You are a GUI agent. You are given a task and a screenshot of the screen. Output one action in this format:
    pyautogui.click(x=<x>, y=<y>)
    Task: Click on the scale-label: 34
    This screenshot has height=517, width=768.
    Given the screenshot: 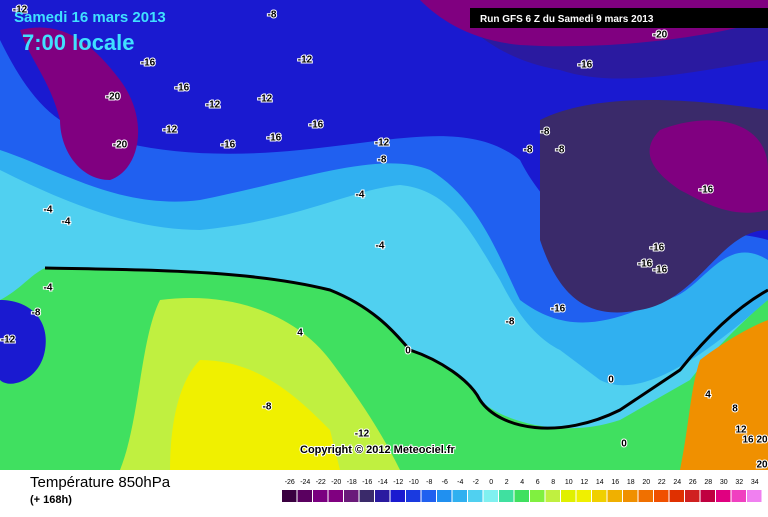 What is the action you would take?
    pyautogui.click(x=755, y=482)
    